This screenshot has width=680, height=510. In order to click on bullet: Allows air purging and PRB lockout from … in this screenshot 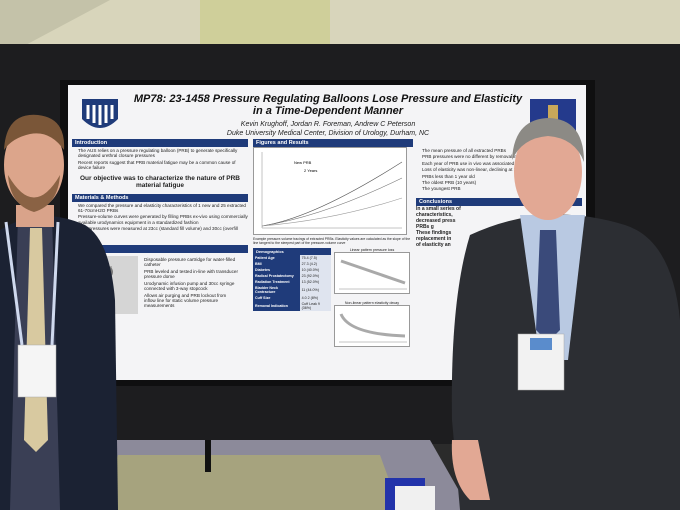, I will do `click(185, 300)`.